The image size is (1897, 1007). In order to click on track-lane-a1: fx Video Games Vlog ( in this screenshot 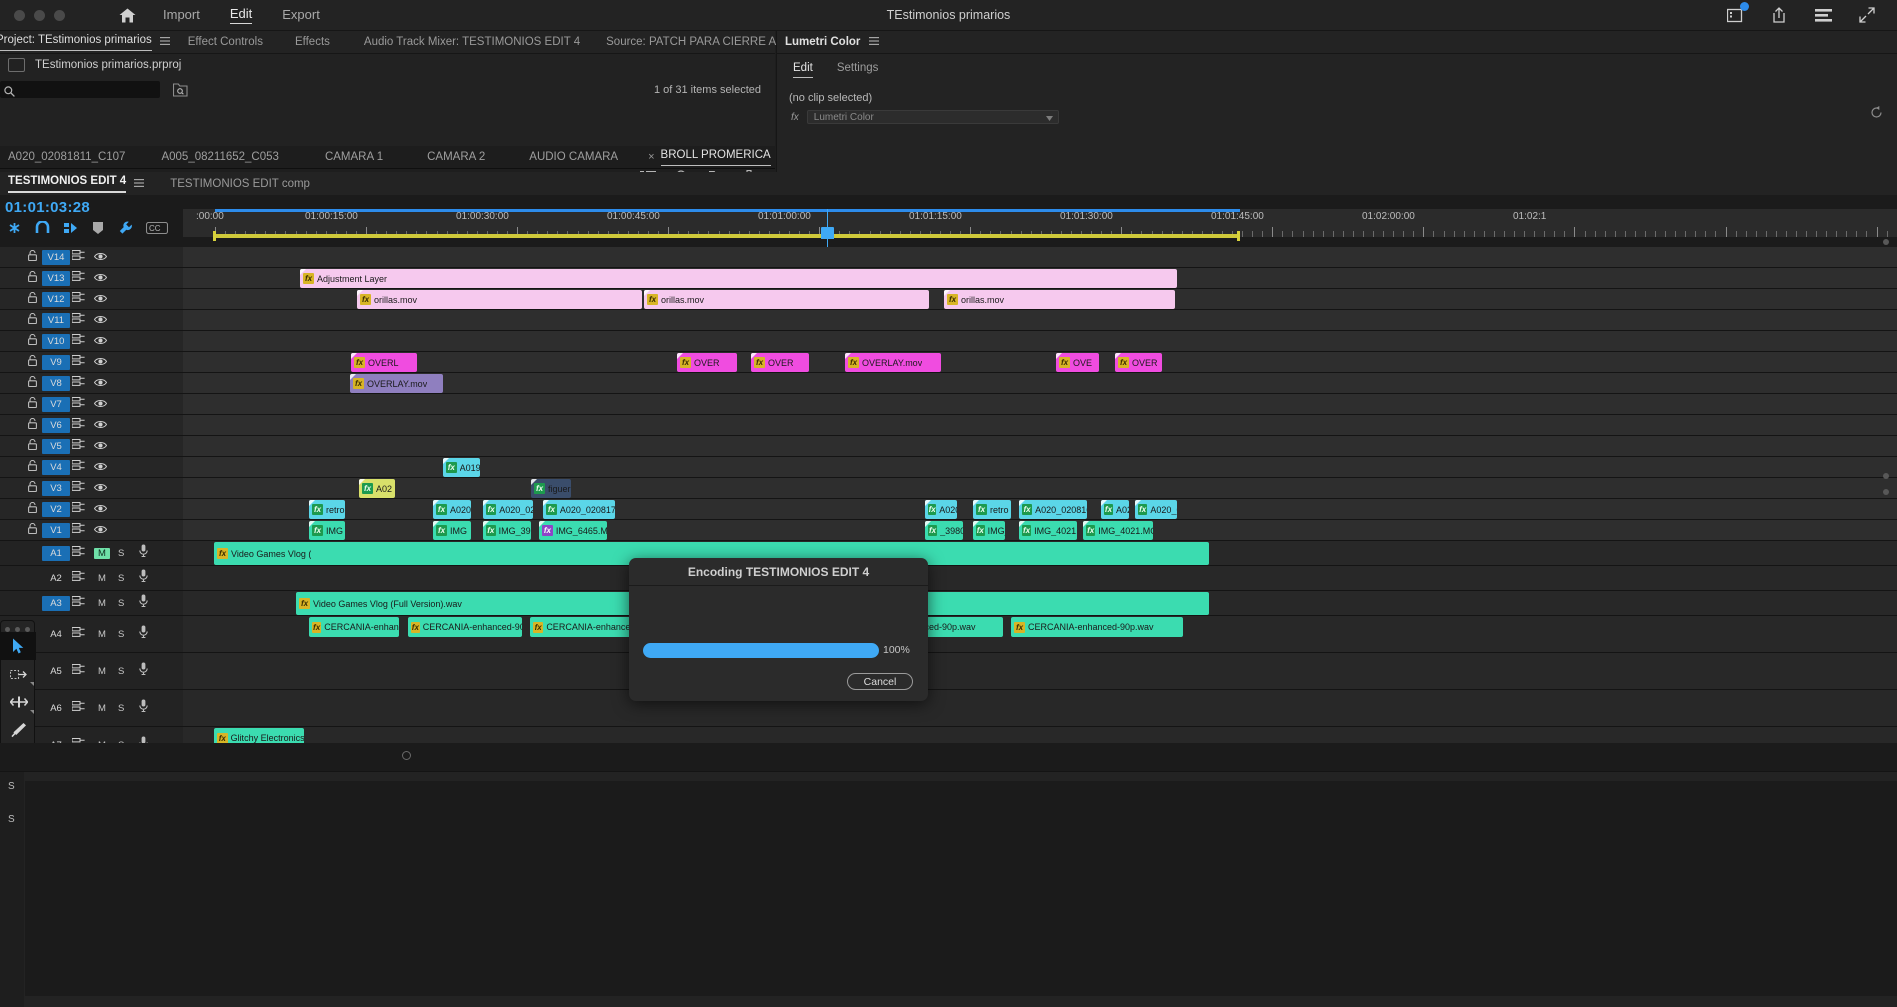, I will do `click(1040, 553)`.